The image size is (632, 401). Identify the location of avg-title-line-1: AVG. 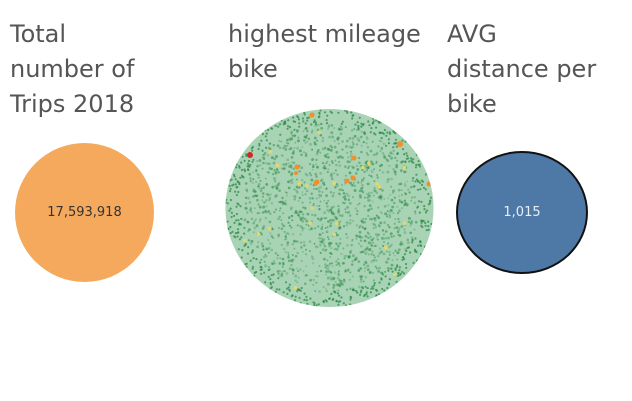
(472, 34).